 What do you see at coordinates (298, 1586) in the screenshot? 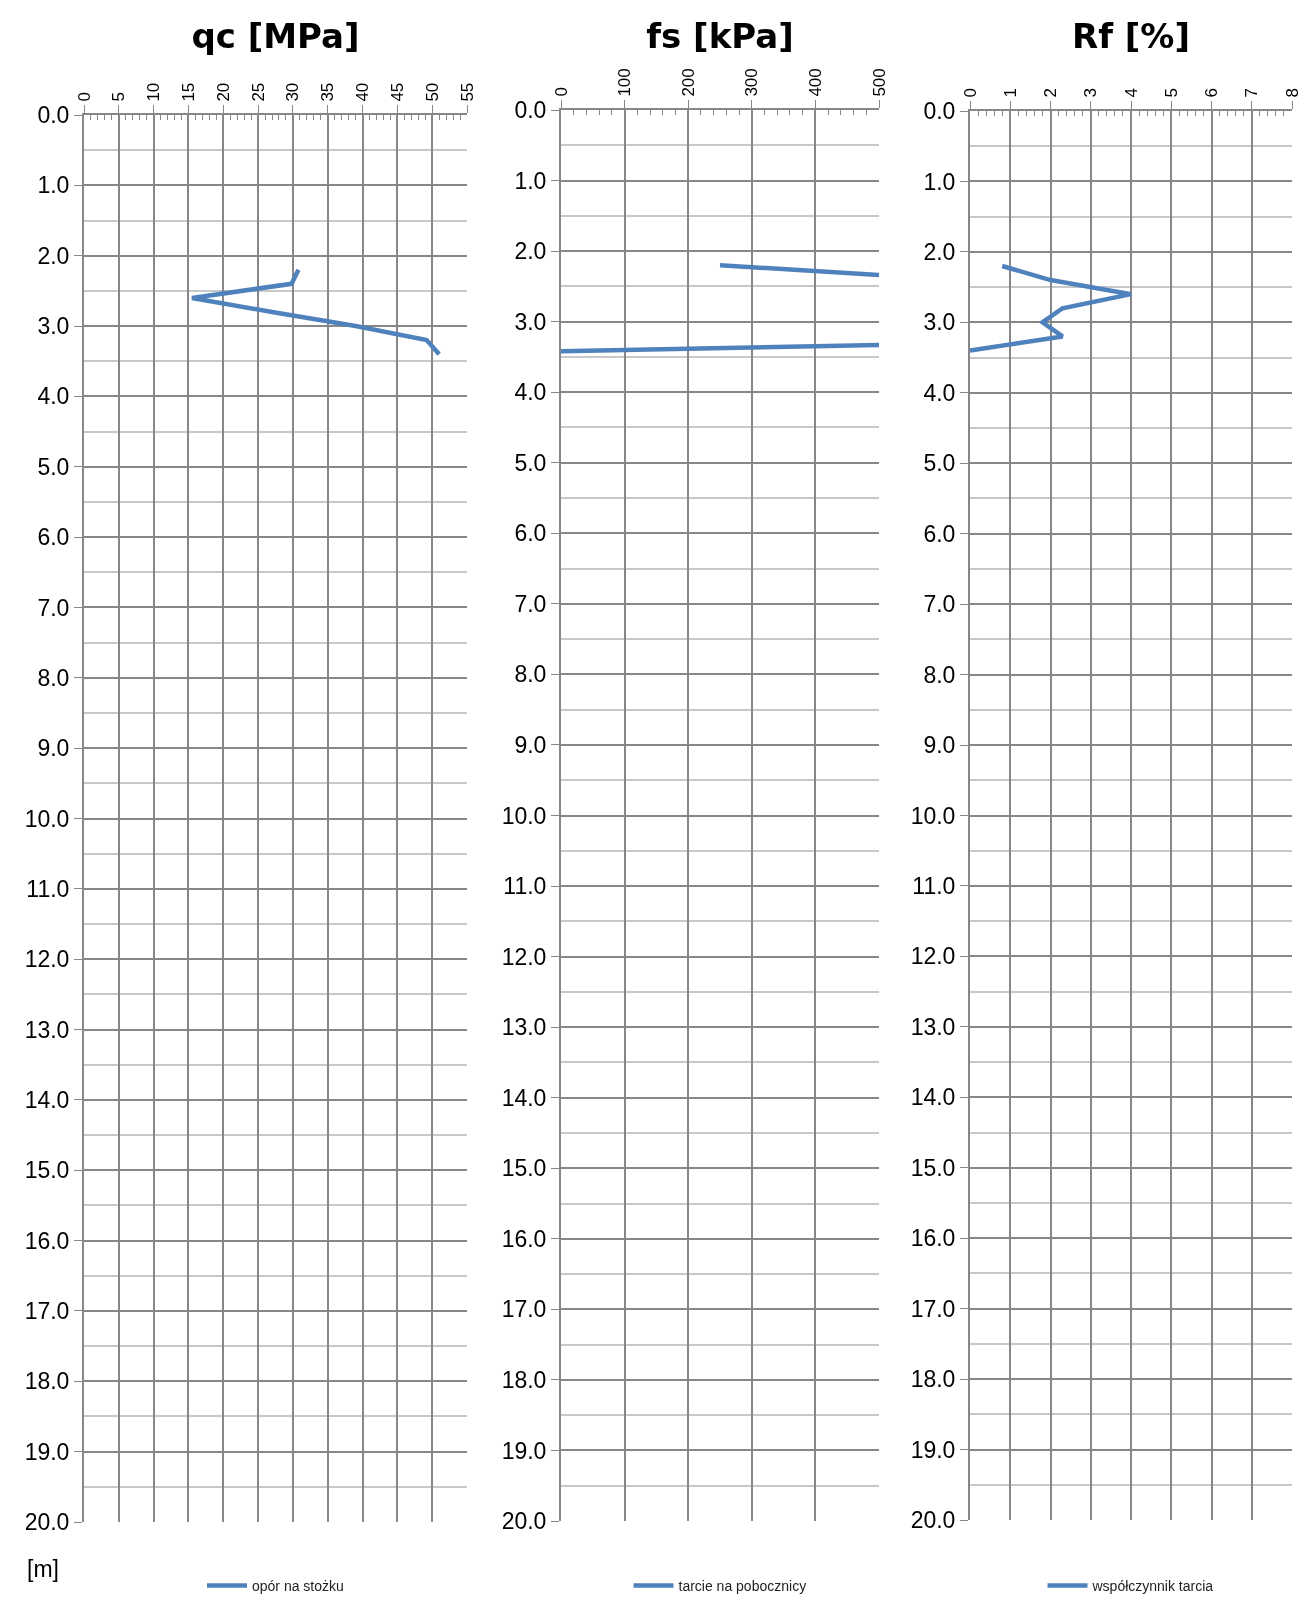
I see `legend-label: opór na stożku` at bounding box center [298, 1586].